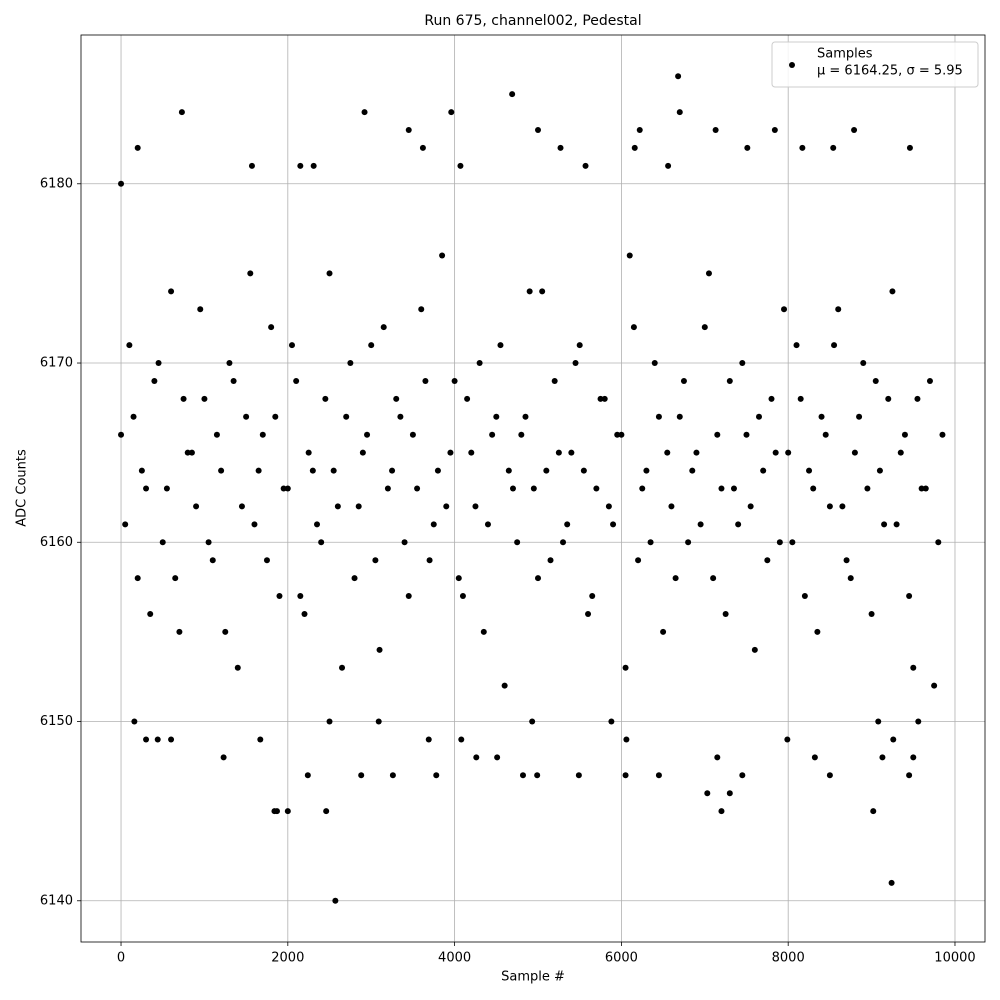  I want to click on x-tick-label: 0, so click(121, 958).